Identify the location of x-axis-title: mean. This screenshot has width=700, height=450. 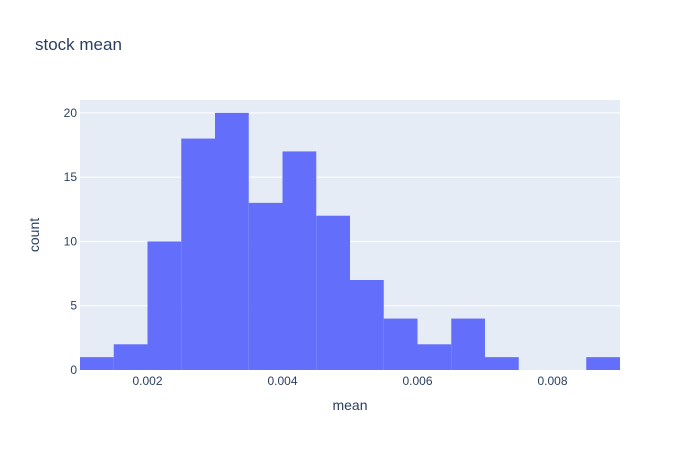
(349, 405).